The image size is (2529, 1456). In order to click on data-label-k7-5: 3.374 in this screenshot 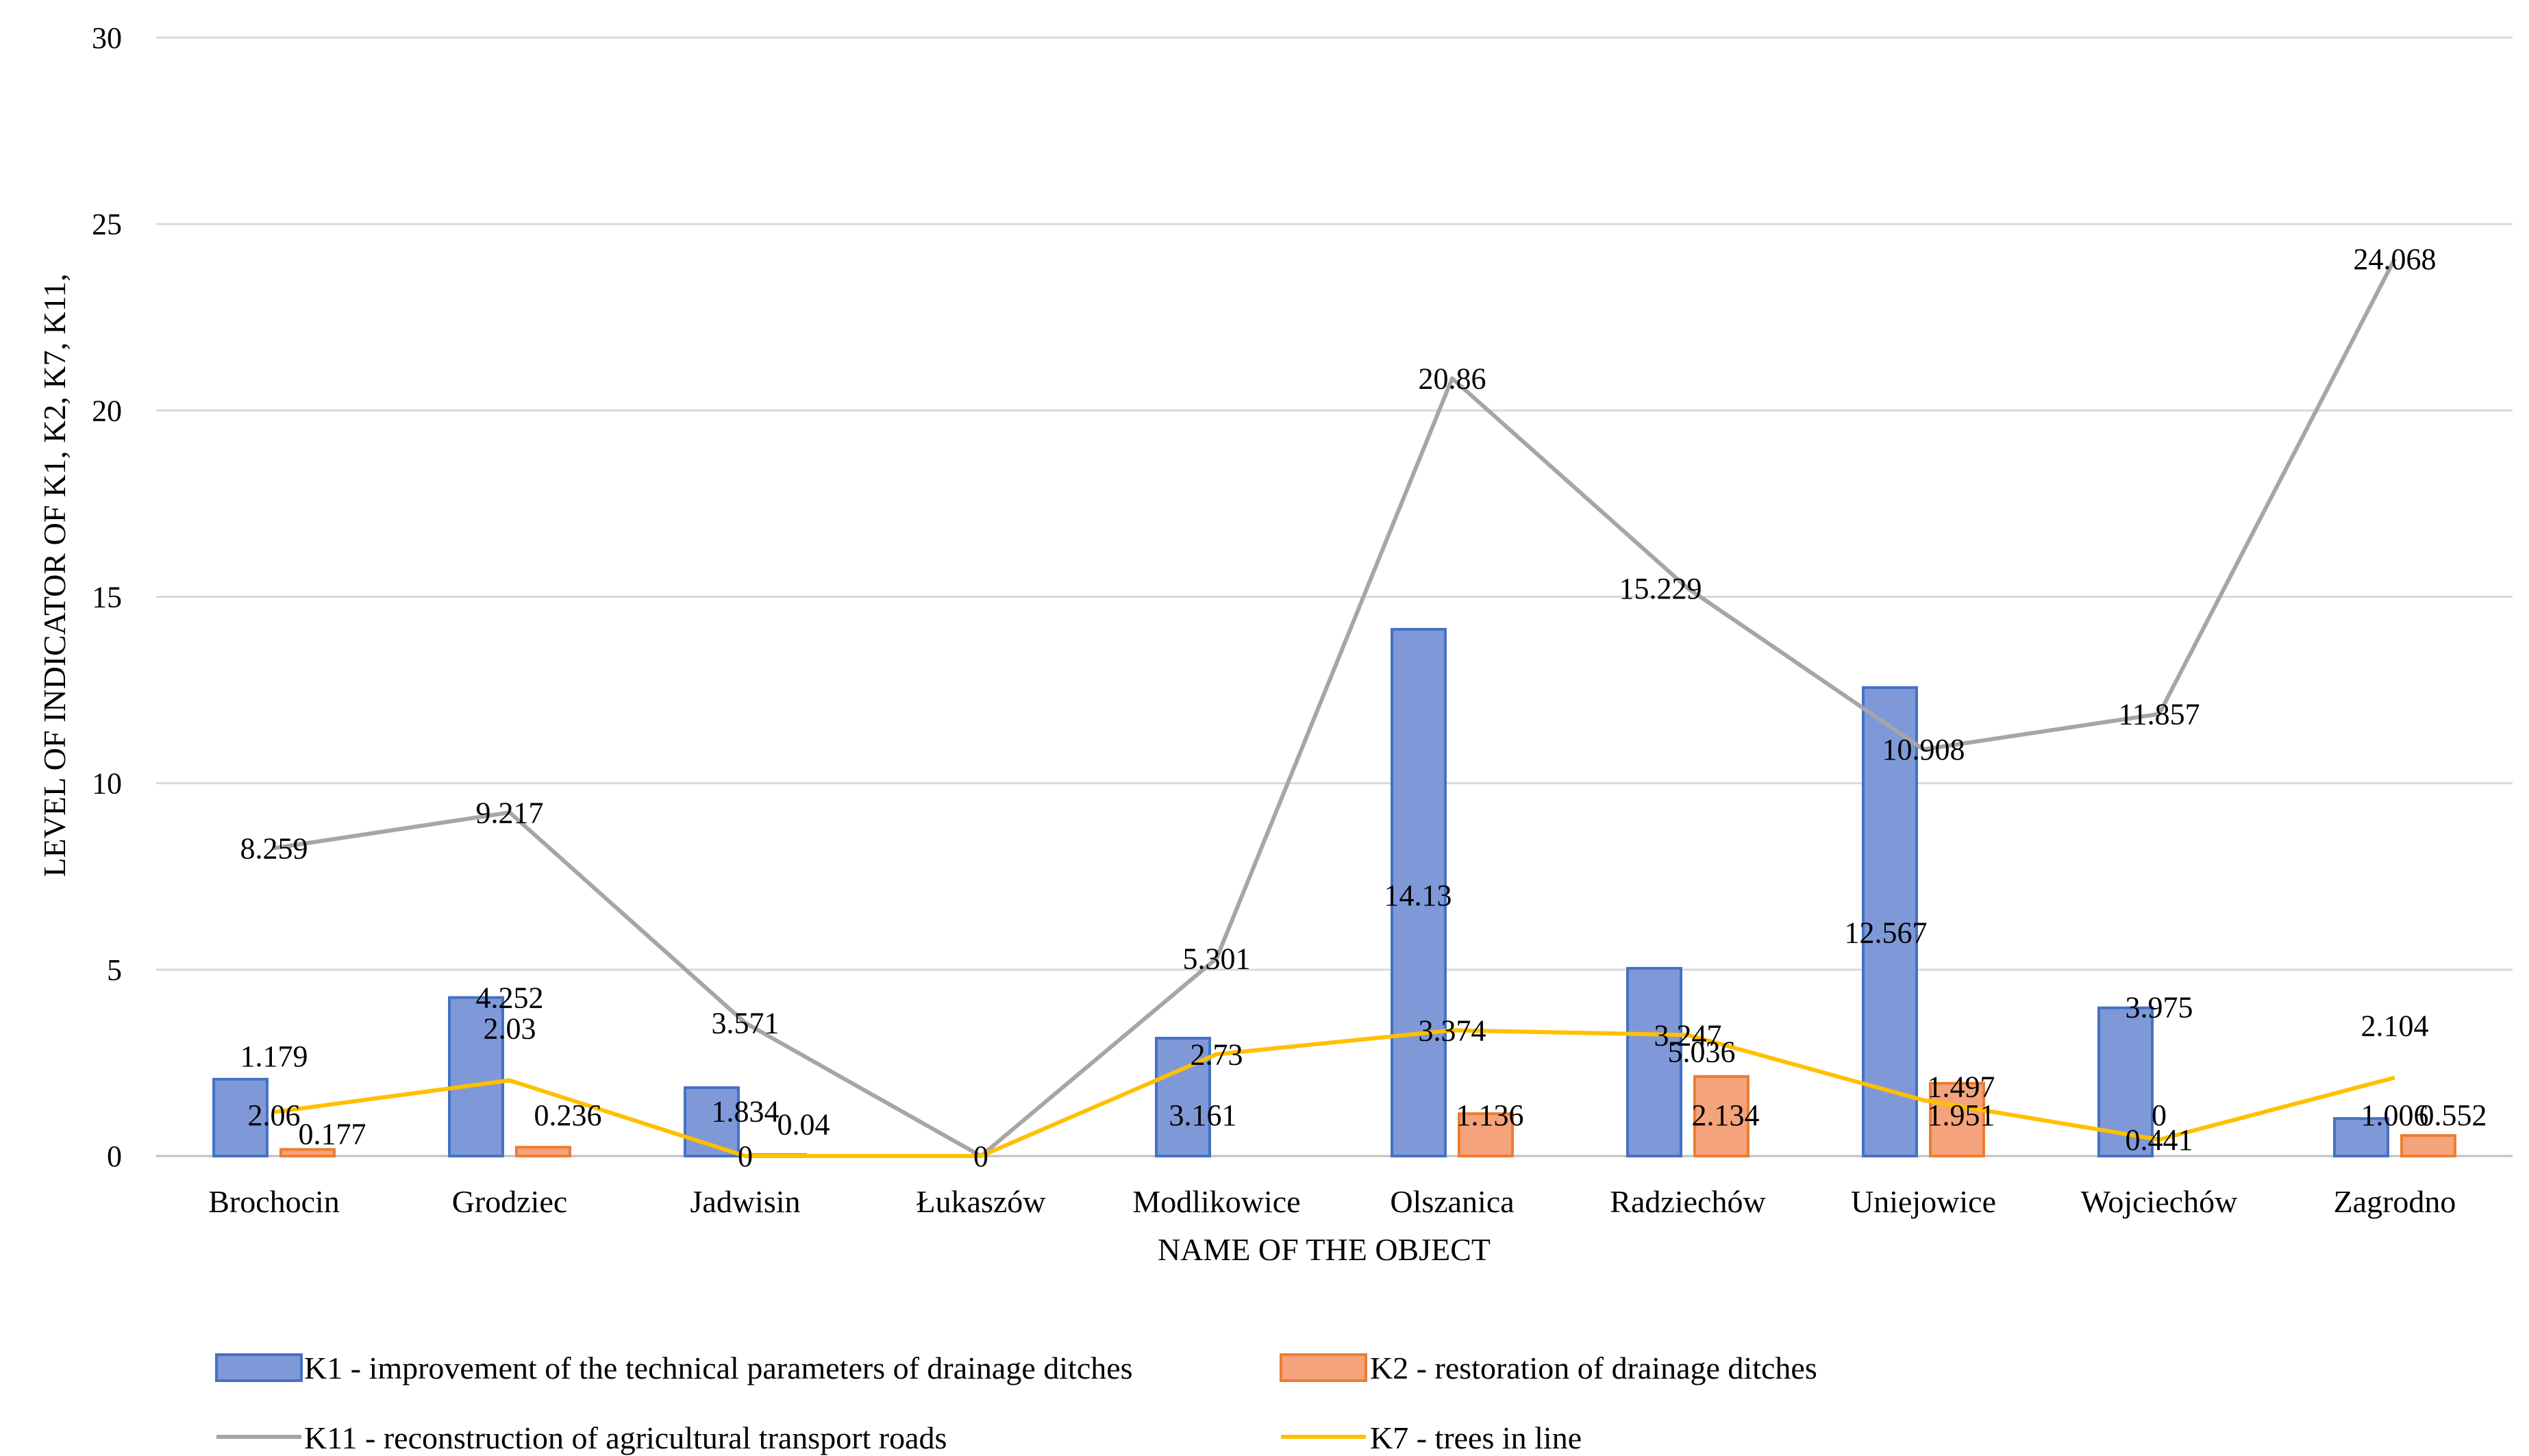, I will do `click(1452, 1030)`.